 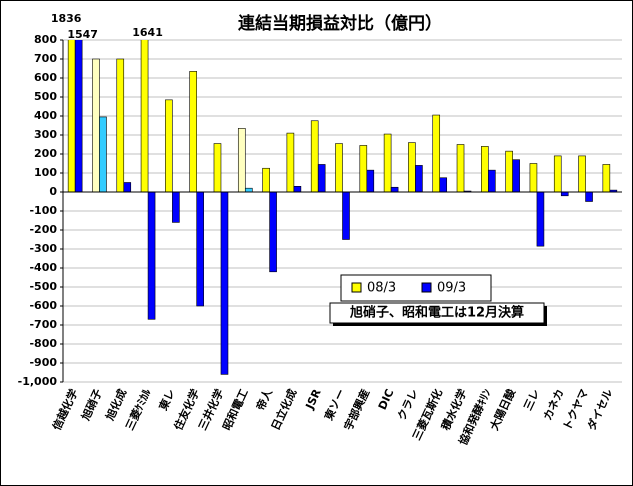 I want to click on y-tick-label: 100, so click(x=45, y=172).